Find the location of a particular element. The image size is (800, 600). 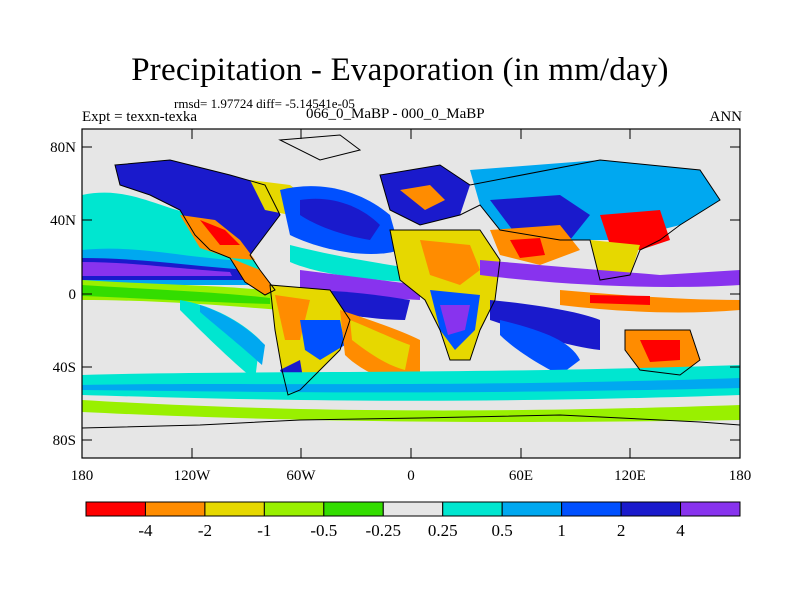

colorbar-labels: -4 -2 -1 -0.5 -0.25 0.25 0.5 1 2 4 is located at coordinates (411, 530).